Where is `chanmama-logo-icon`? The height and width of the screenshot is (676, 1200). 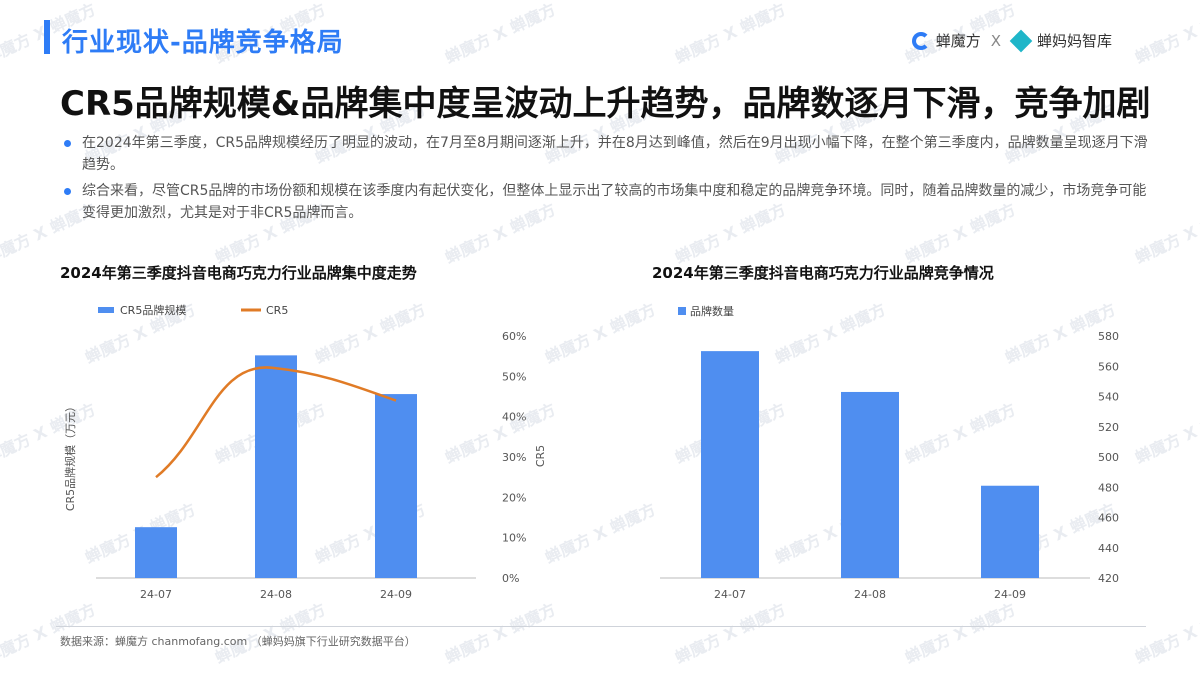 chanmama-logo-icon is located at coordinates (1021, 40).